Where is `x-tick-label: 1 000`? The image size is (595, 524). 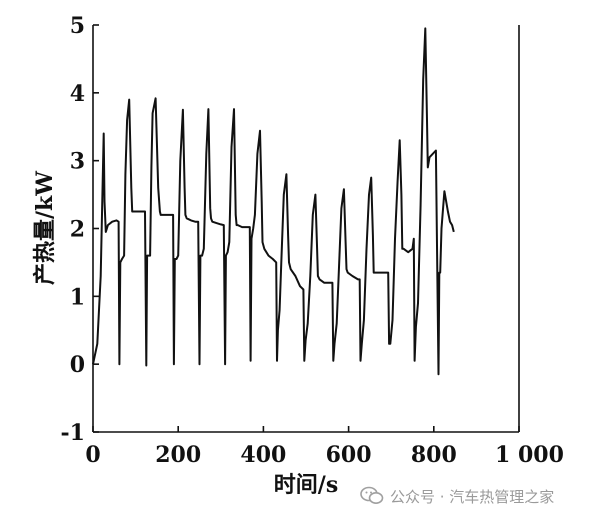
x-tick-label: 1 000 is located at coordinates (529, 455).